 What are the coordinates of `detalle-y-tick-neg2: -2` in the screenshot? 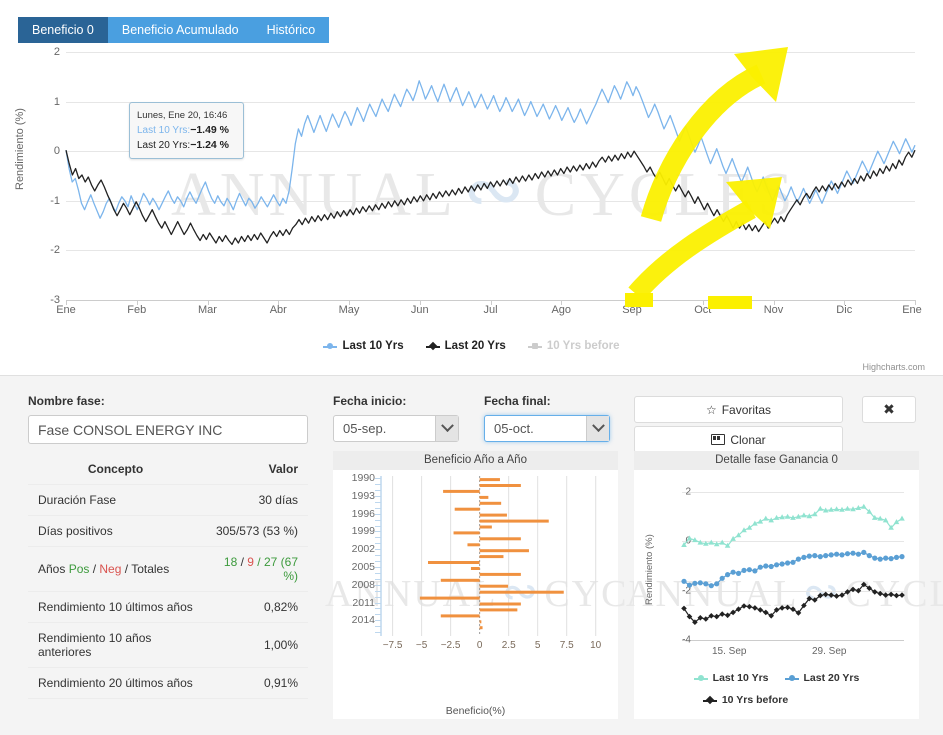 It's located at (686, 591).